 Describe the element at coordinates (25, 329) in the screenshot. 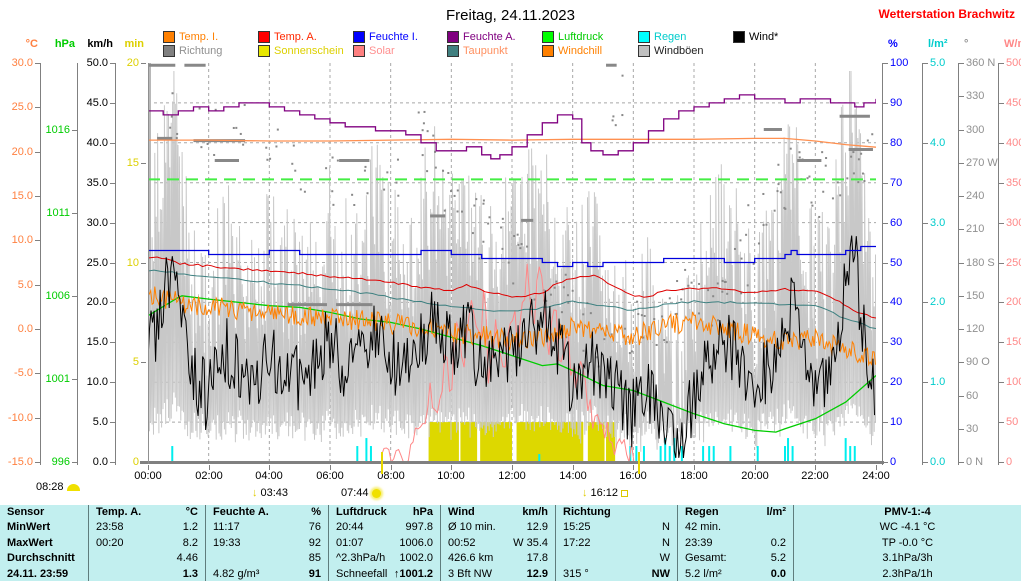

I see `axis-tick-label-degC: 0.0` at that location.